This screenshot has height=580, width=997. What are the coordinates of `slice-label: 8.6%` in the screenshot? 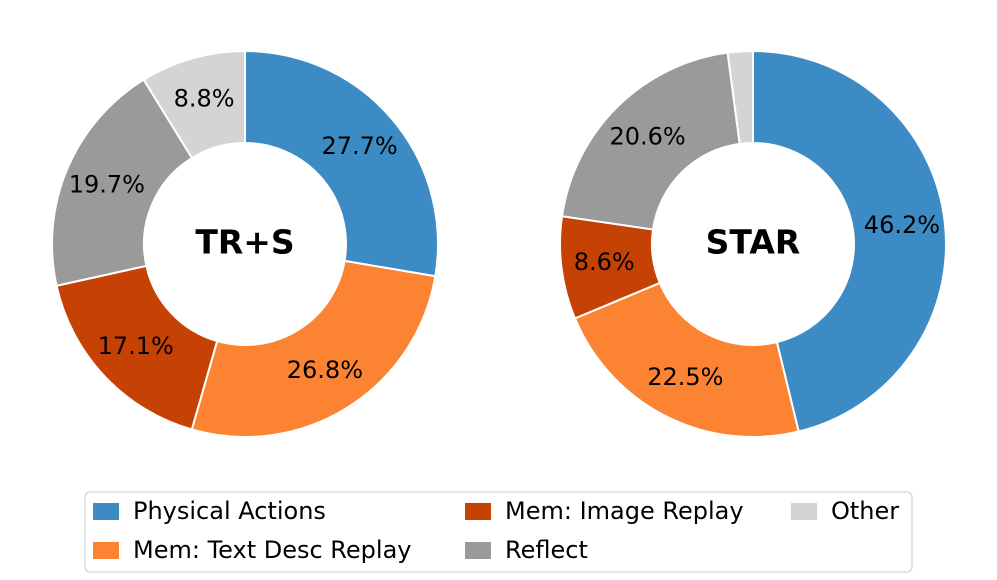 It's located at (604, 262).